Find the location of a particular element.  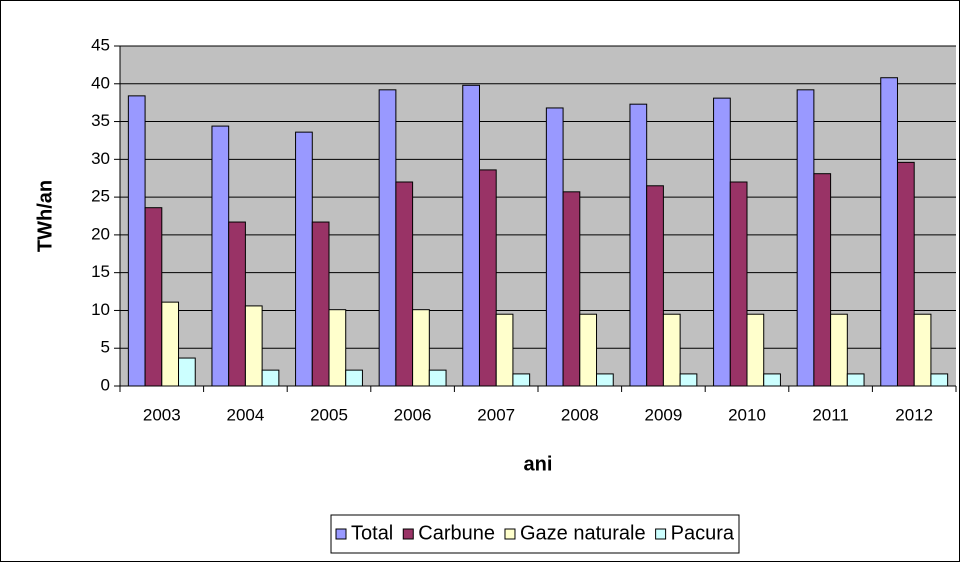

legend-label: Carbune is located at coordinates (456, 533).